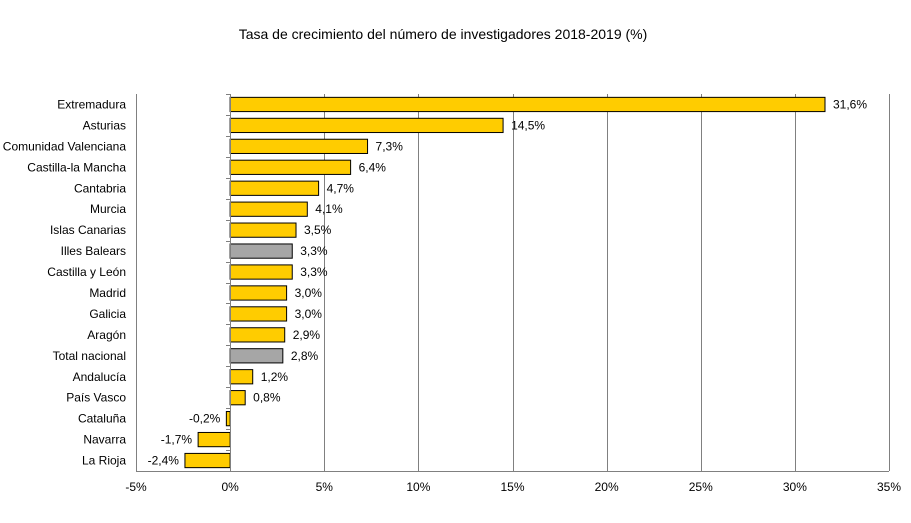 The width and height of the screenshot is (911, 523). I want to click on category-label: País Vasco, so click(96, 398).